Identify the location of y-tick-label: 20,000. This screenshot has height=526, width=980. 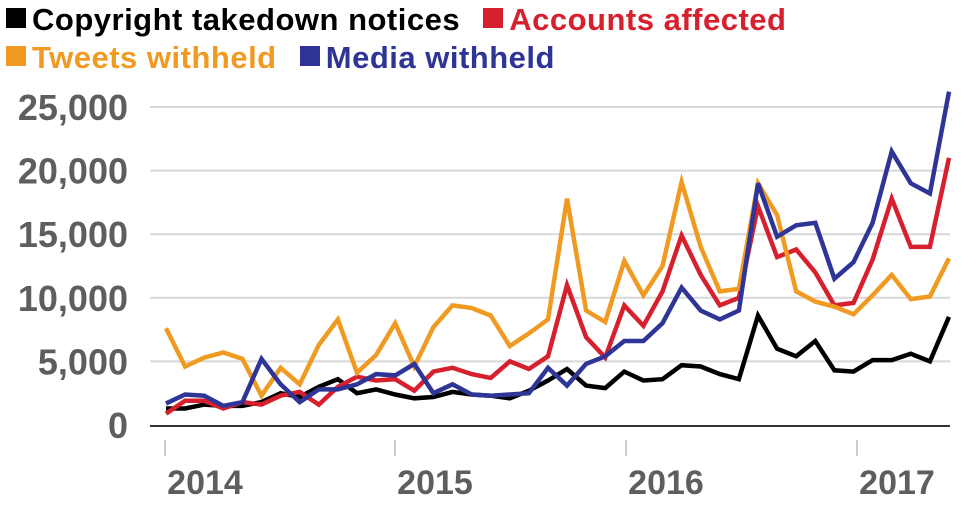
(73, 171).